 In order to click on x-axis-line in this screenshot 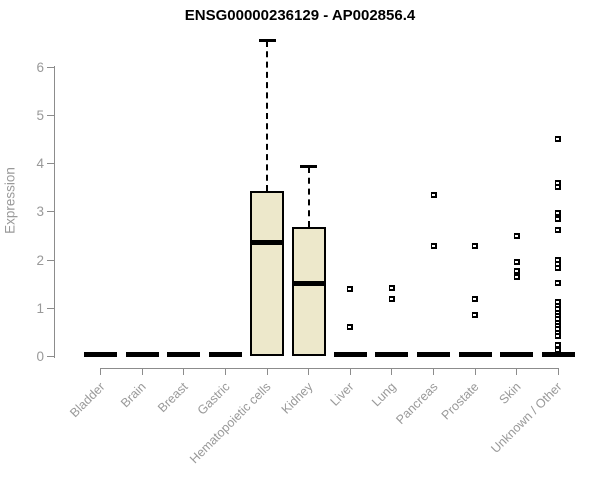, I will do `click(329, 368)`.